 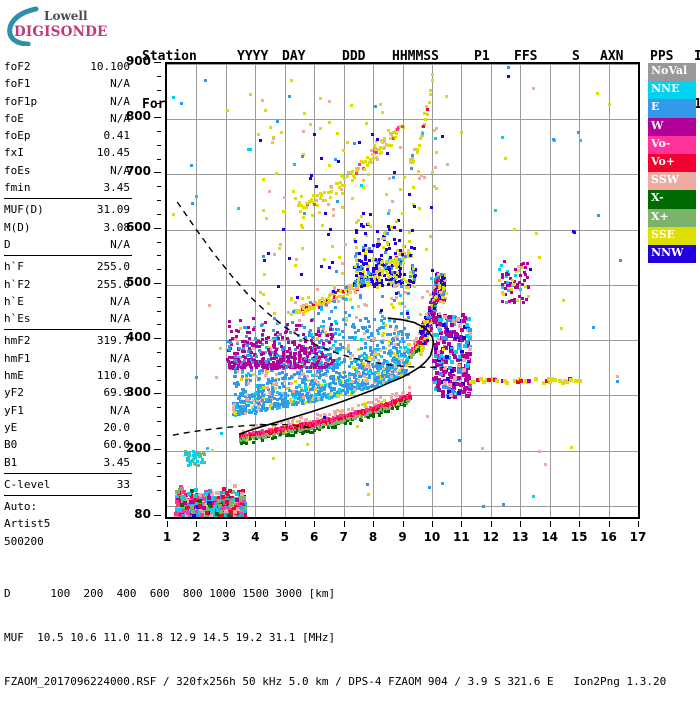 I want to click on param-value: 31.09, so click(x=113, y=209).